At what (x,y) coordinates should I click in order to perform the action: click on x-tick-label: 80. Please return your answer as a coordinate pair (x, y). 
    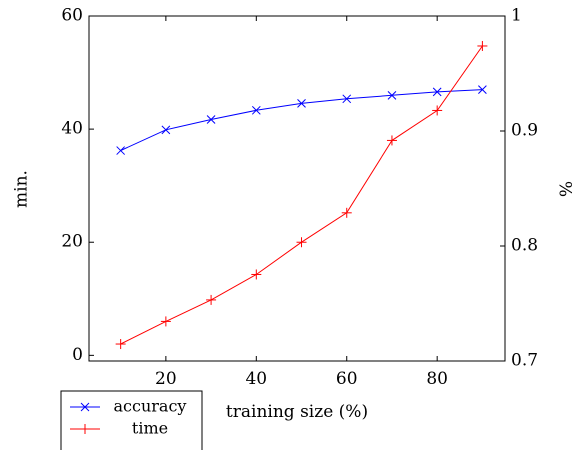
    Looking at the image, I should click on (437, 379).